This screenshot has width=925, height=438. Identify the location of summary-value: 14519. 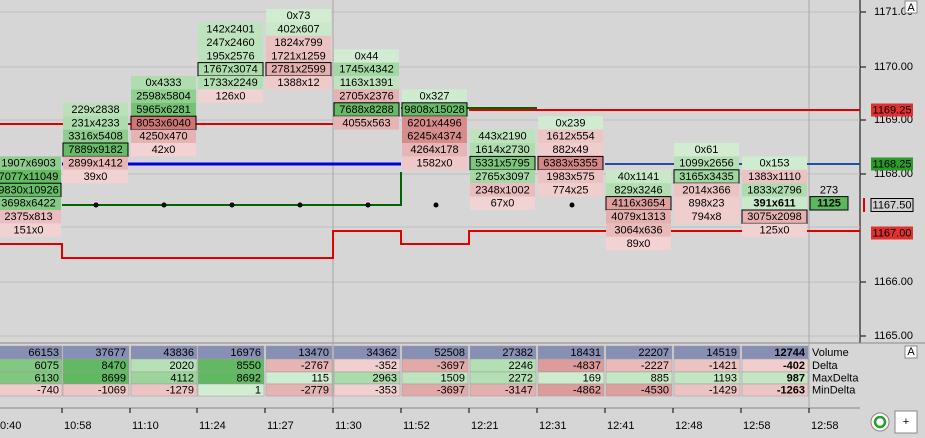
(721, 353).